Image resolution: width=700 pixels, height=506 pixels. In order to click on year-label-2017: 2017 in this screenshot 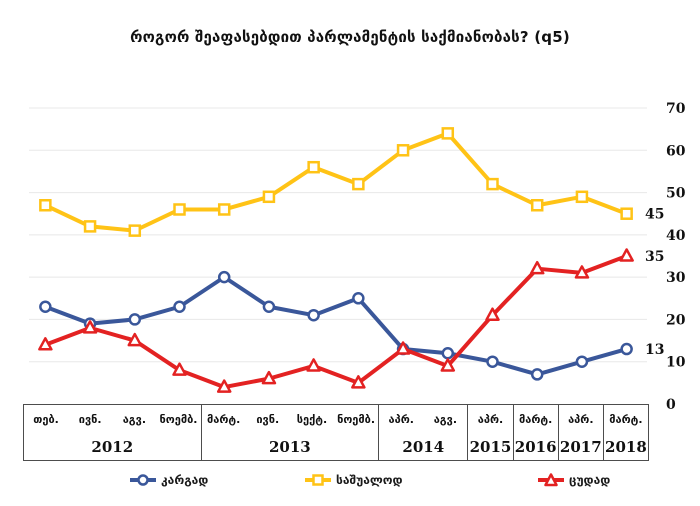, I will do `click(580, 447)`.